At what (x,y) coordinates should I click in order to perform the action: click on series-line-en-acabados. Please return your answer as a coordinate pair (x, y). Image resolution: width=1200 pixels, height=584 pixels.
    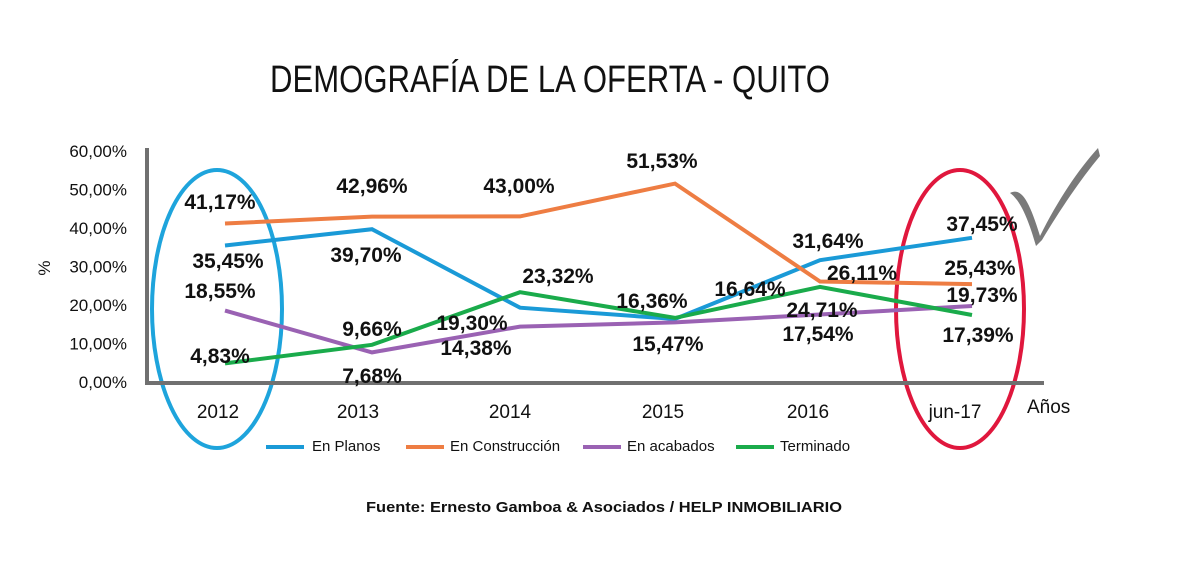
    Looking at the image, I should click on (598, 329).